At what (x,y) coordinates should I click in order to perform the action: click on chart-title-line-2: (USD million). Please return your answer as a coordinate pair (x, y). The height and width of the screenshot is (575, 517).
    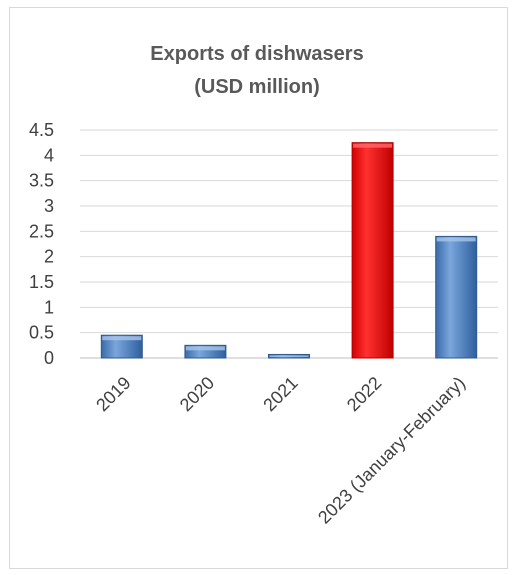
    Looking at the image, I should click on (257, 87).